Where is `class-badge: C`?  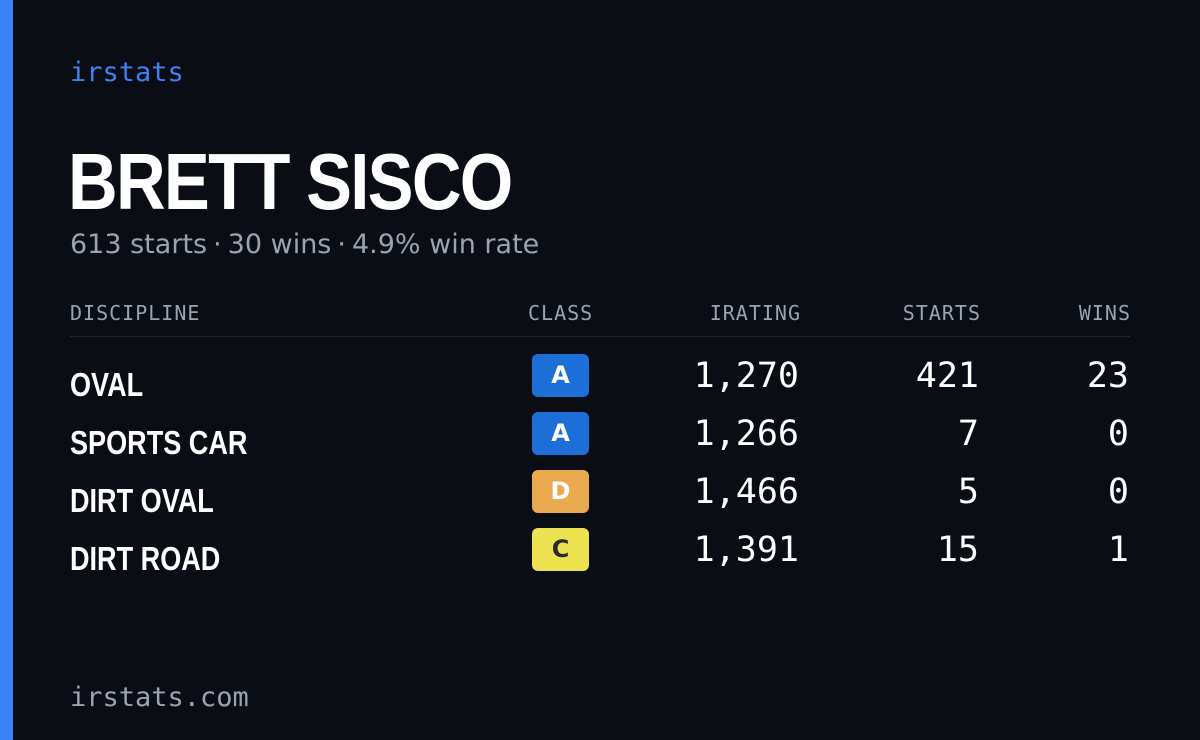
class-badge: C is located at coordinates (560, 549).